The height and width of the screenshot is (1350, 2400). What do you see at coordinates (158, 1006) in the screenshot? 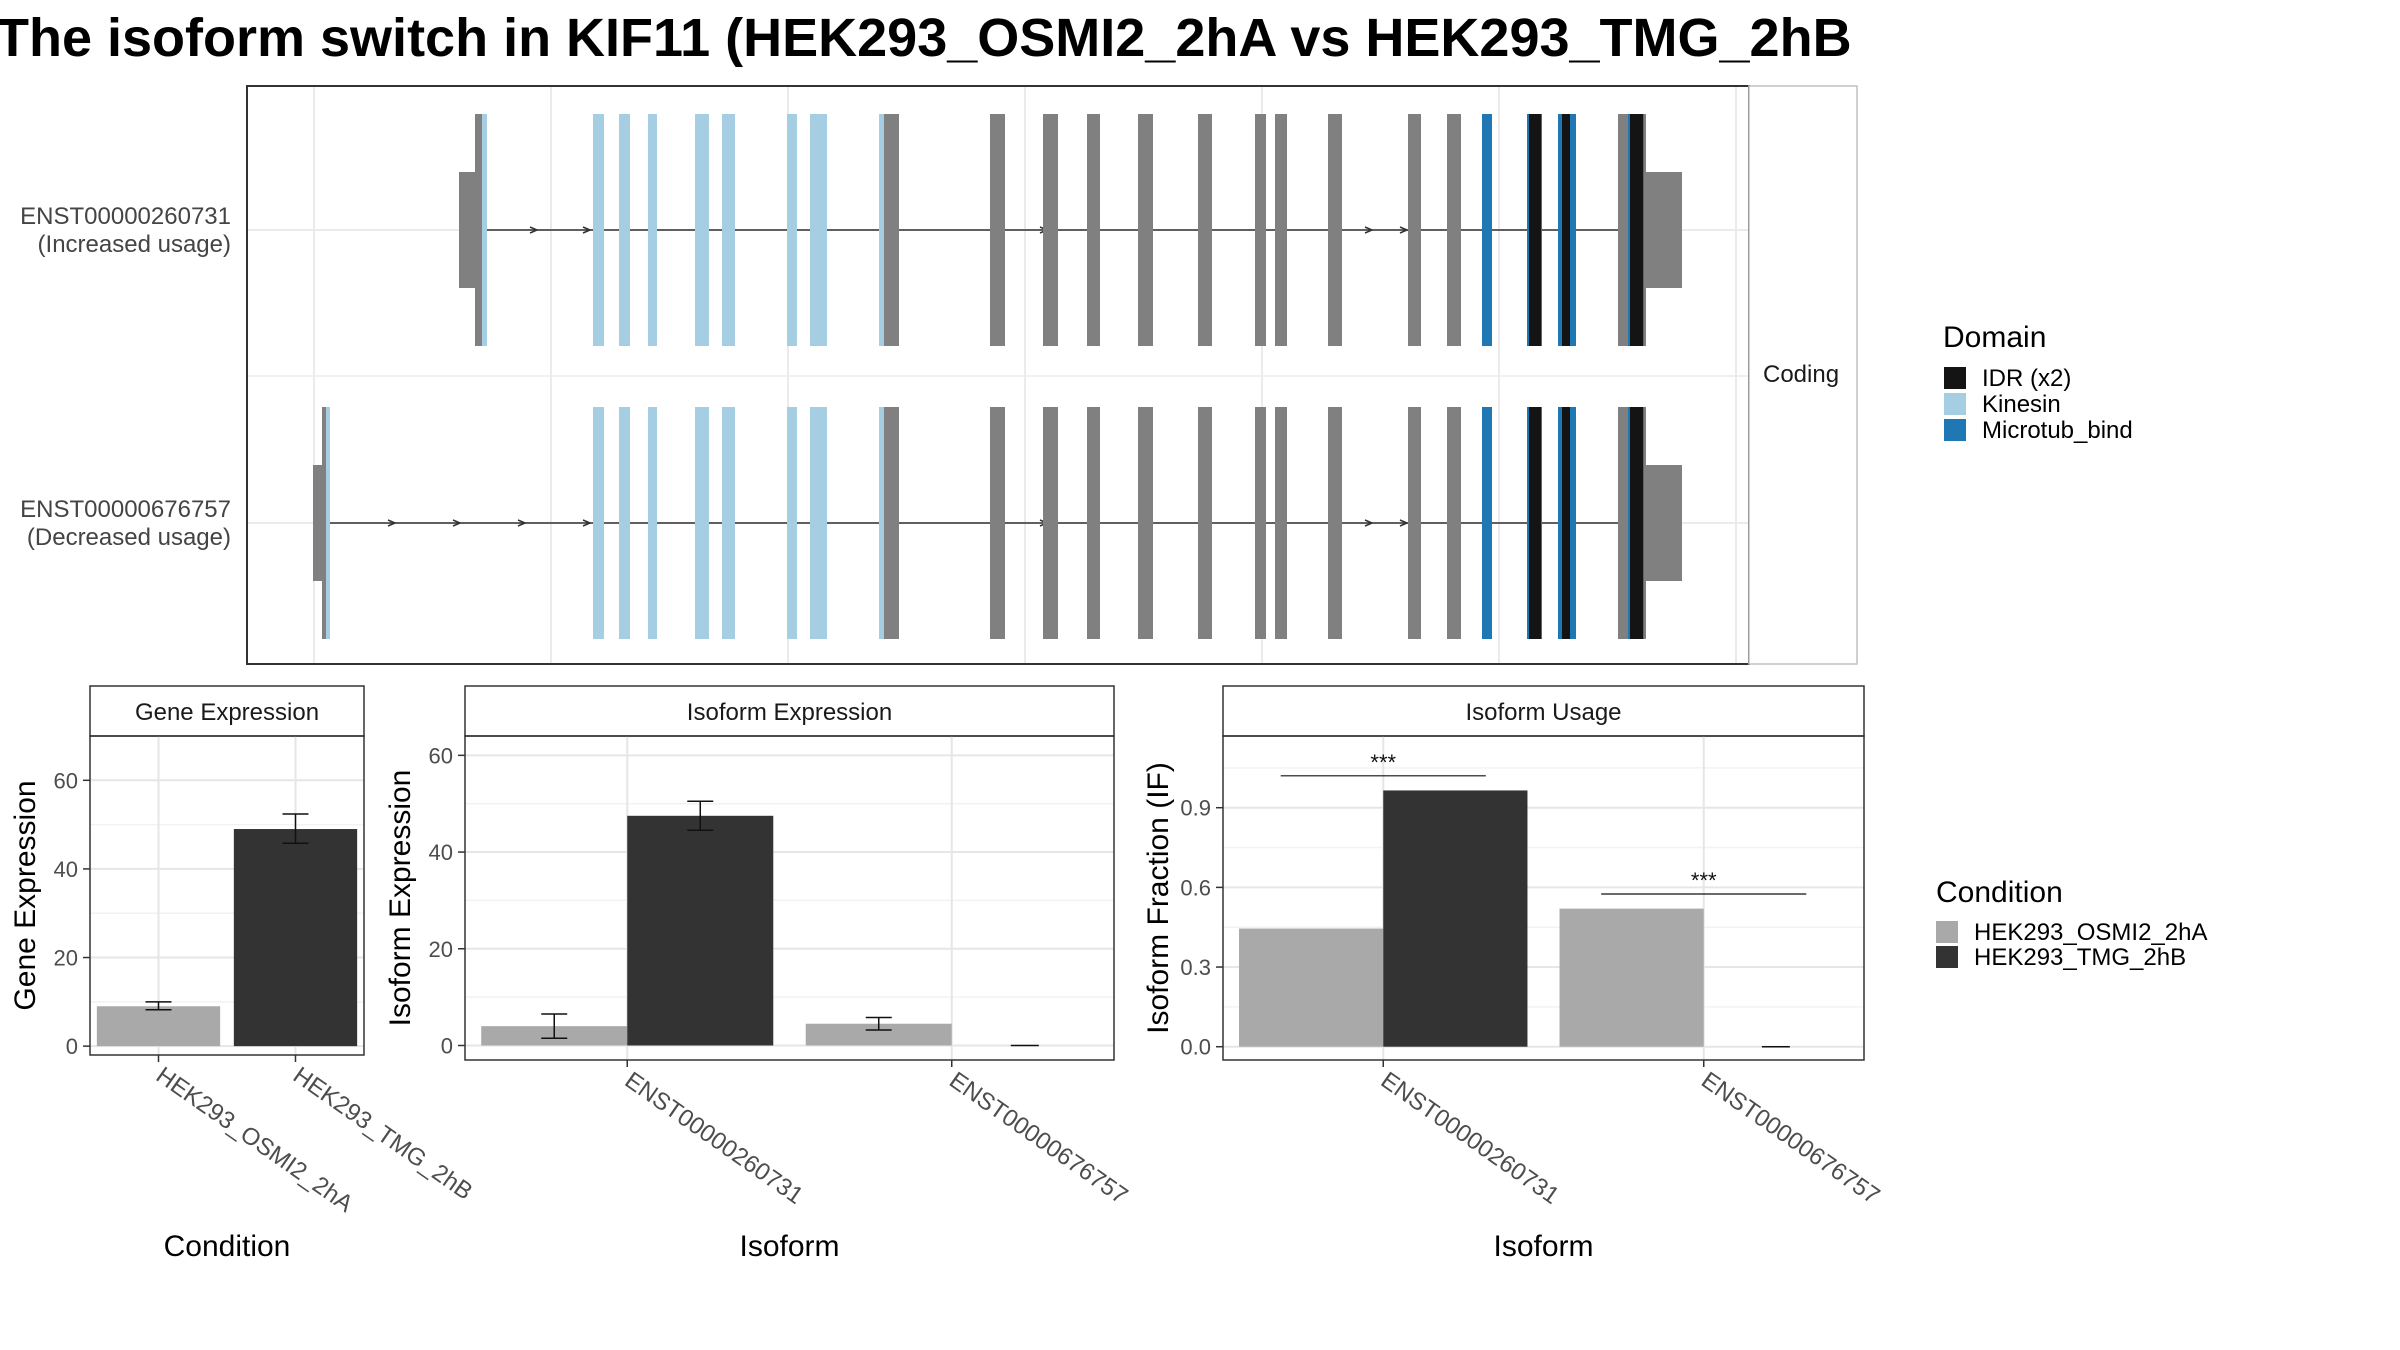
I see `error-bar-HEK293_OSMI2_2hA` at bounding box center [158, 1006].